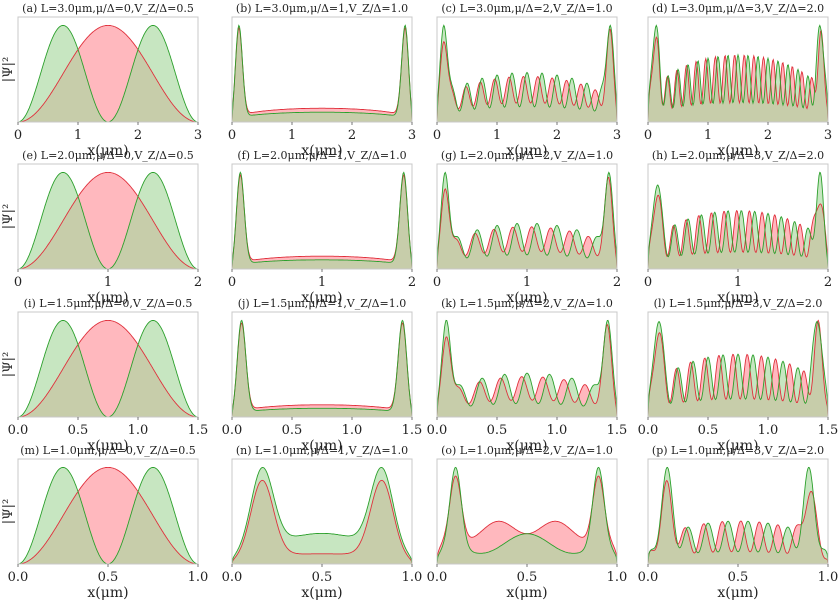 The width and height of the screenshot is (840, 600). I want to click on panel-a: (a) L=3.0μm,μ/Δ=0,V_Z/Δ=0.5 0 1 2 3 x(μm) |Ψ|², so click(101, 80).